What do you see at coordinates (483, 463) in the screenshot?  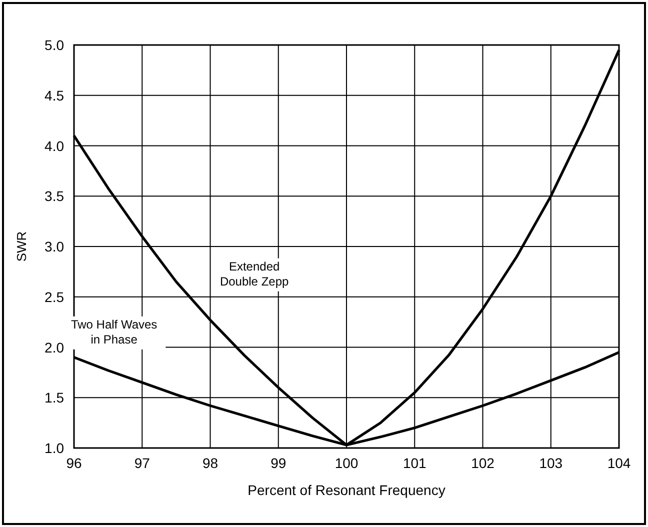 I see `x-tick-label: 102` at bounding box center [483, 463].